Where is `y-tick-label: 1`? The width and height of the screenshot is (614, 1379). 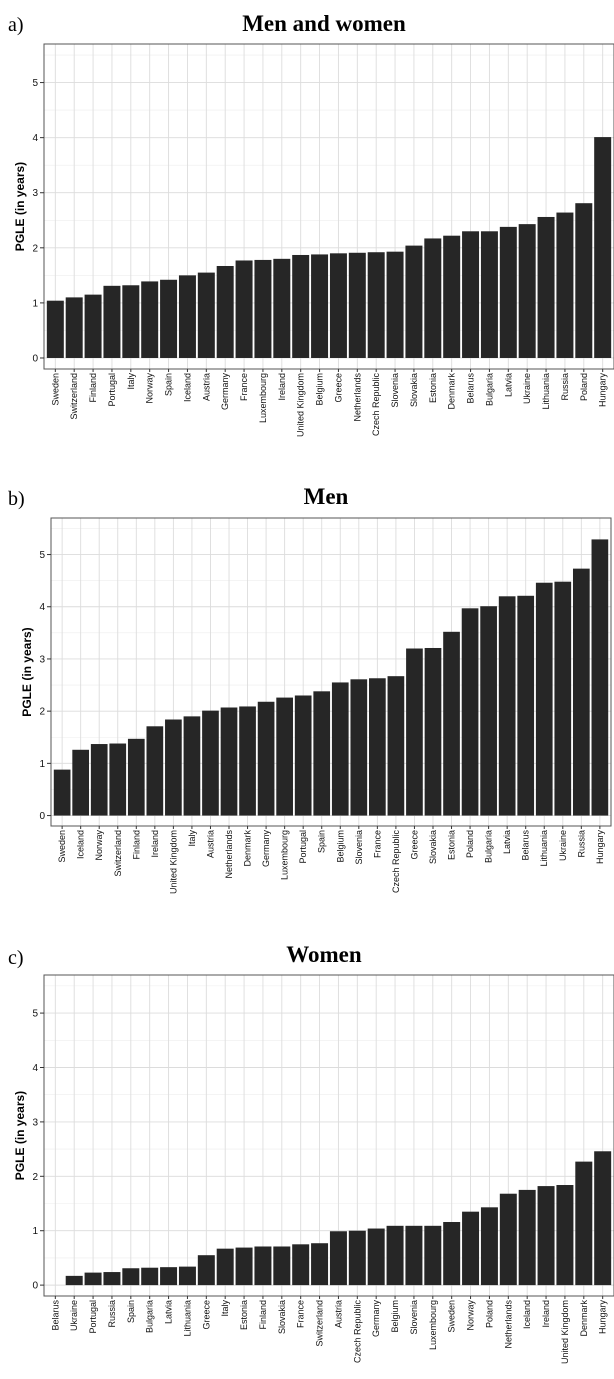 y-tick-label: 1 is located at coordinates (42, 764).